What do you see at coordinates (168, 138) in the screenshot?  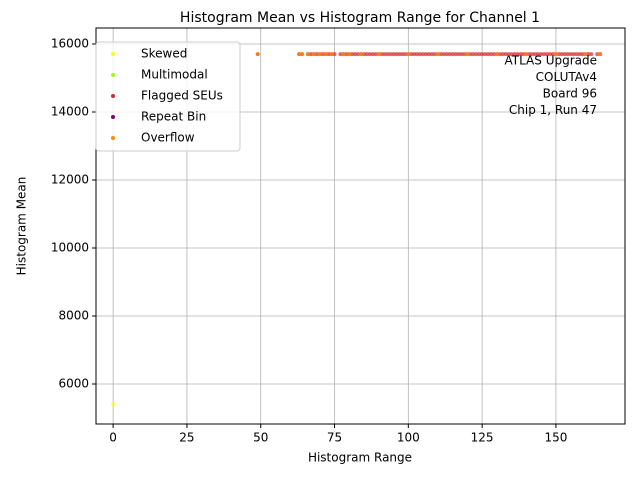 I see `legend-label: Overflow` at bounding box center [168, 138].